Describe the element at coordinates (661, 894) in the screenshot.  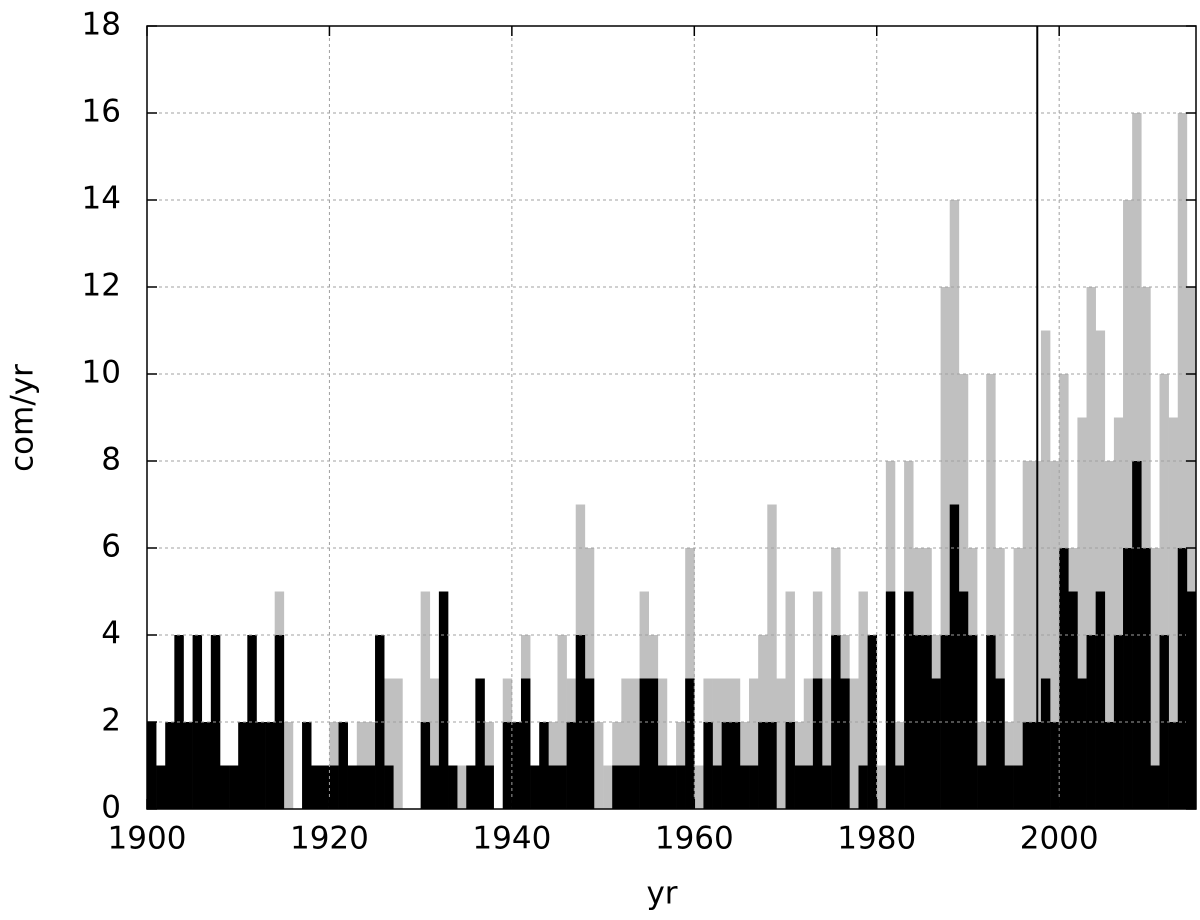
I see `x-axis-label: yr` at that location.